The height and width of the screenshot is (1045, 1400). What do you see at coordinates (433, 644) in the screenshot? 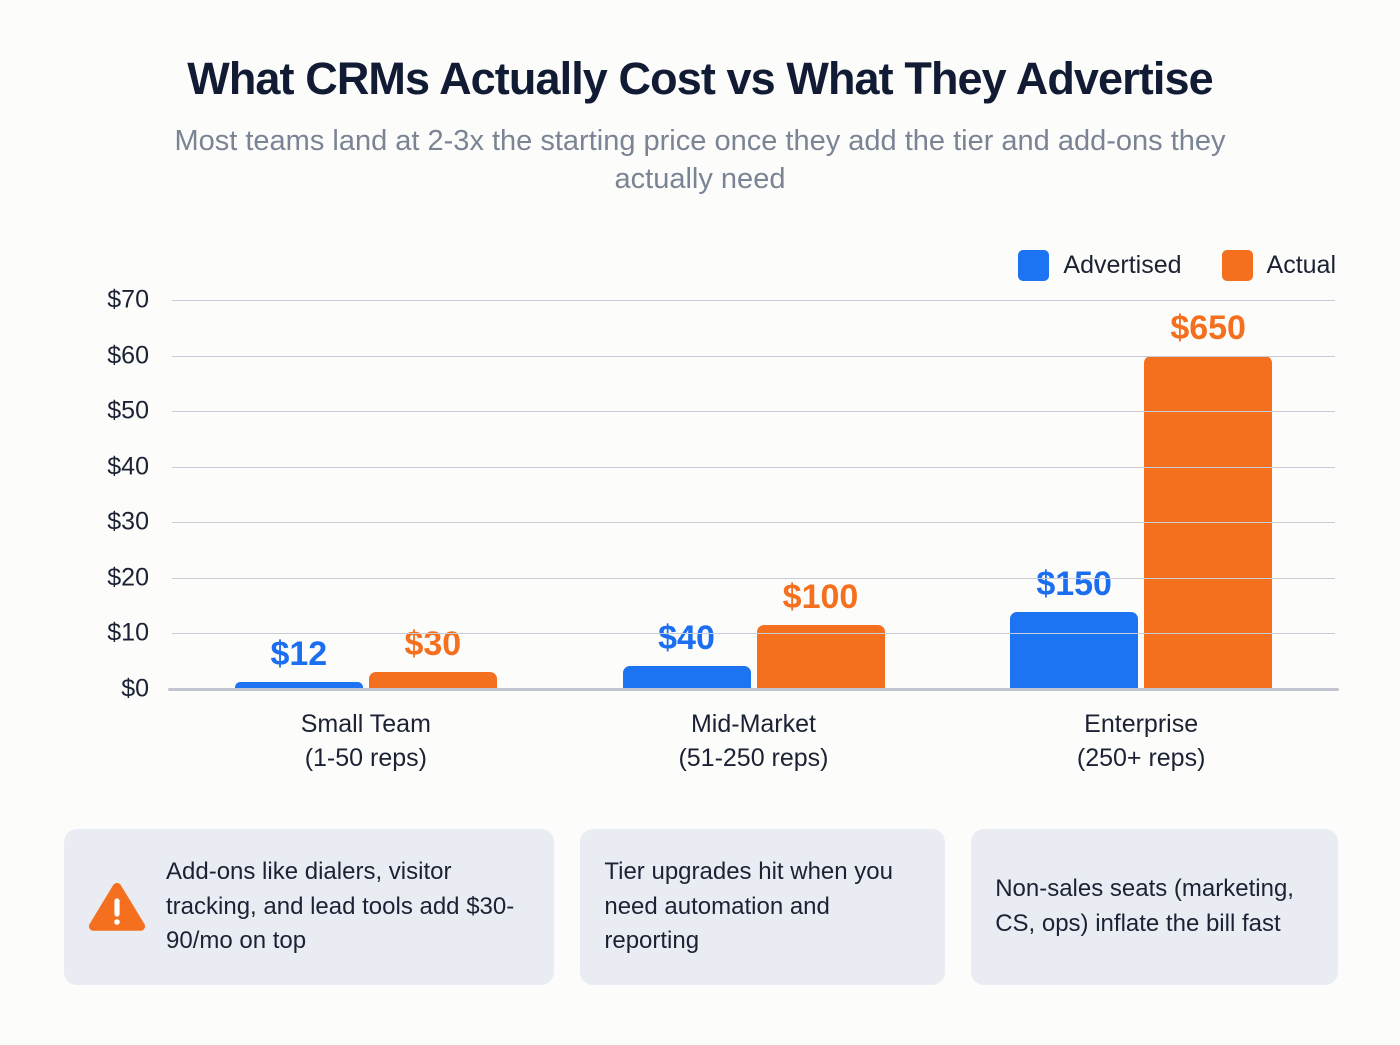
I see `bar-value-label: $30` at bounding box center [433, 644].